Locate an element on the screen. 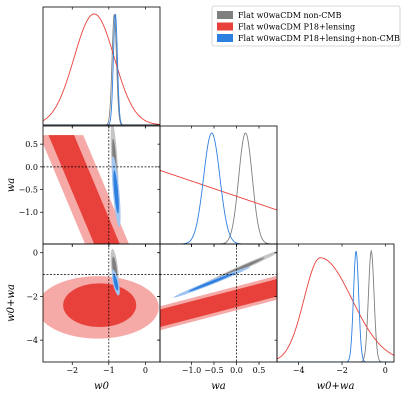 This screenshot has width=405, height=405. panel-w0_wa: −1.0 −0.5 0.0 0.5 is located at coordinates (90, 186).